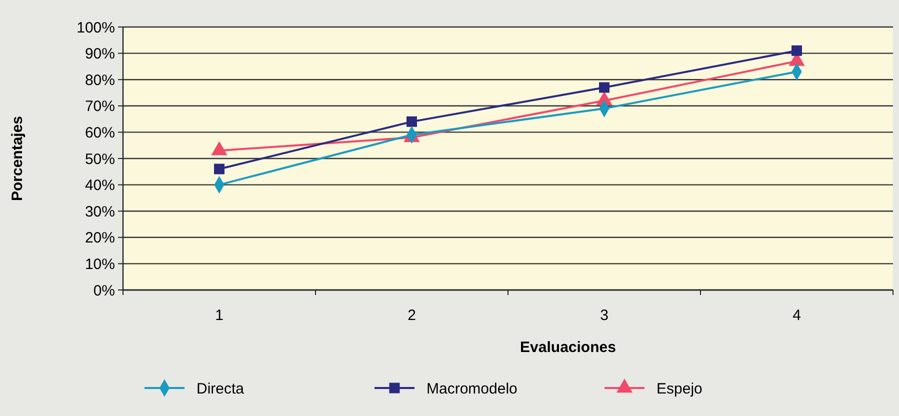  I want to click on x-tick-label: 4, so click(796, 315).